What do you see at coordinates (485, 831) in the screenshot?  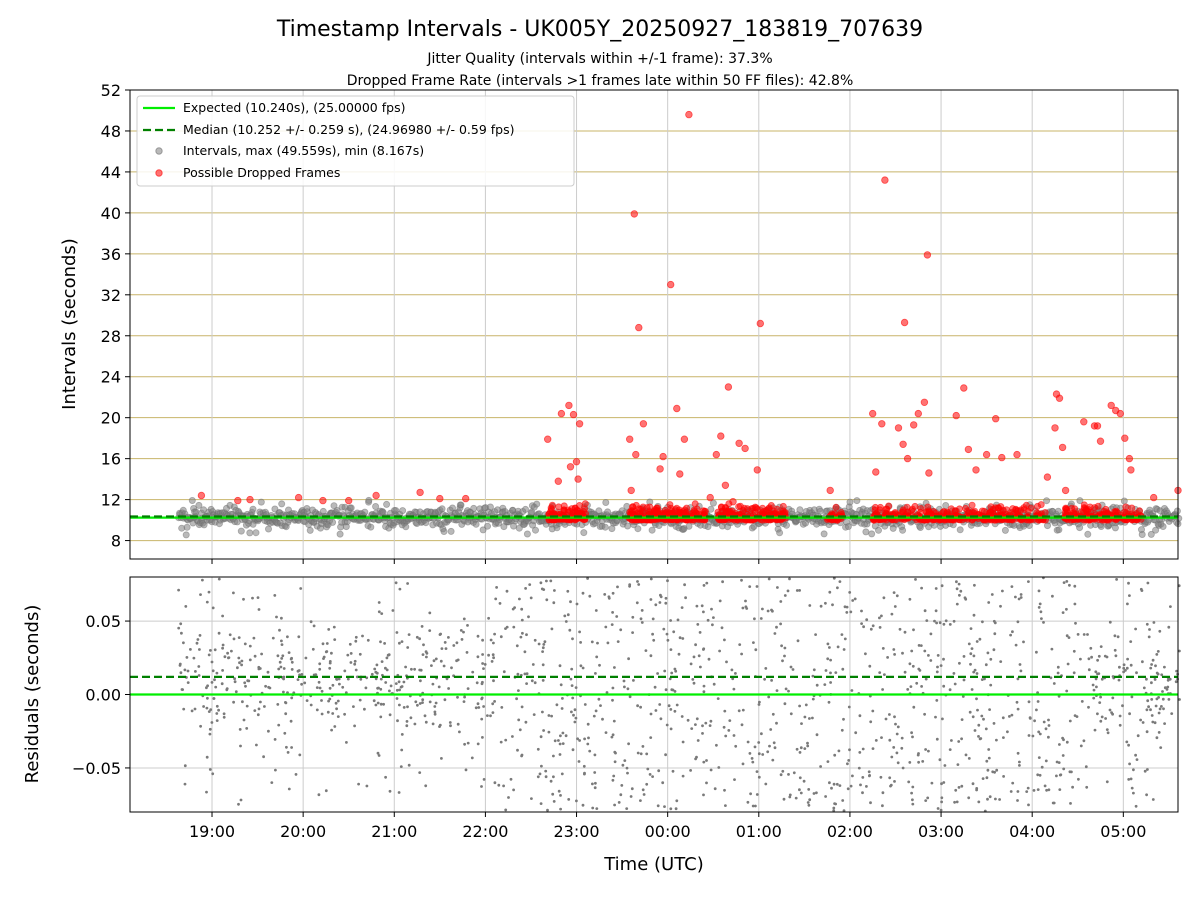 I see `bottom-xtick-label: 22:00` at bounding box center [485, 831].